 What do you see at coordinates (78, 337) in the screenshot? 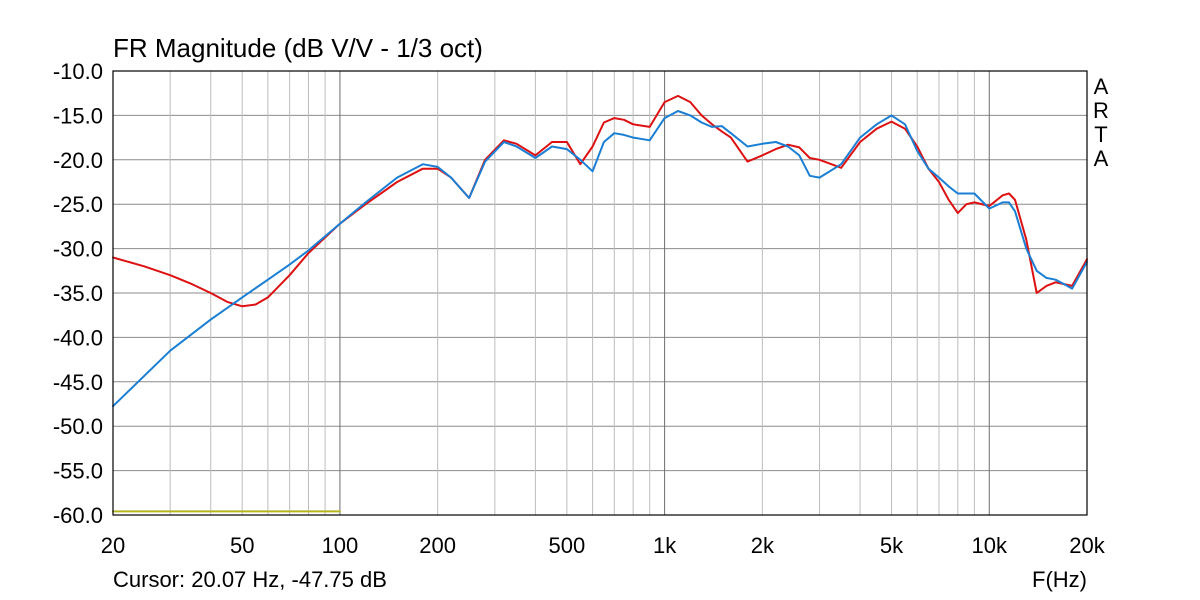
I see `y-tick-label: -40.0` at bounding box center [78, 337].